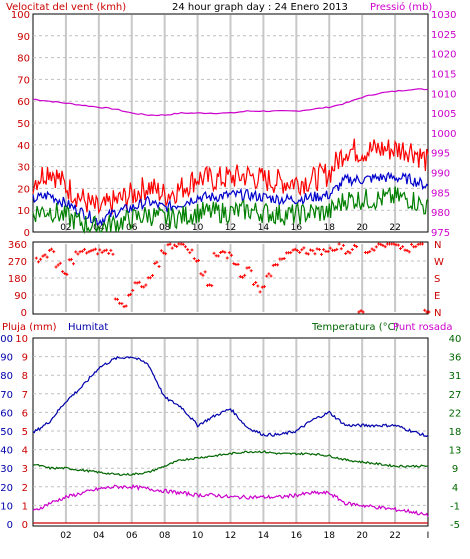 This screenshot has width=470, height=559. I want to click on pressure-y-tick-label: 1025, so click(443, 35).